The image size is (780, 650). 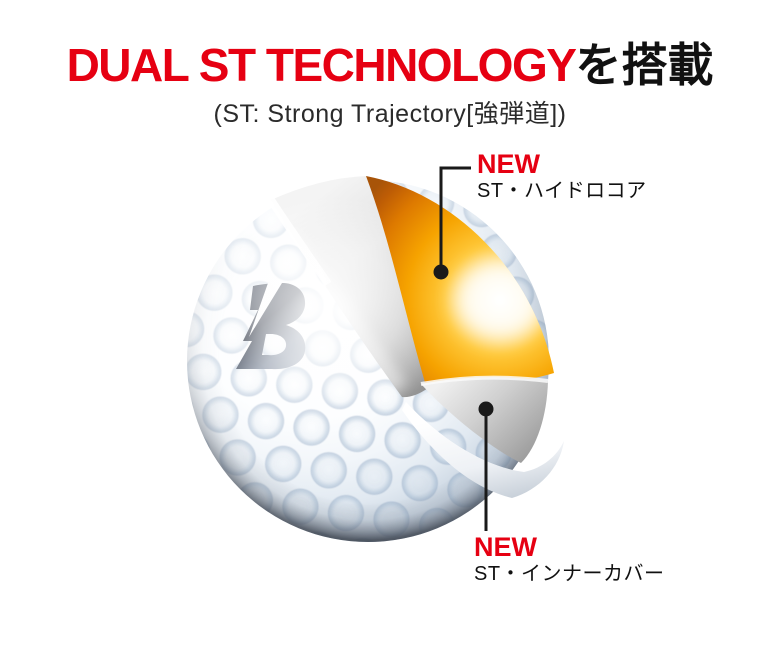 What do you see at coordinates (508, 164) in the screenshot?
I see `new-badge-core: NEW` at bounding box center [508, 164].